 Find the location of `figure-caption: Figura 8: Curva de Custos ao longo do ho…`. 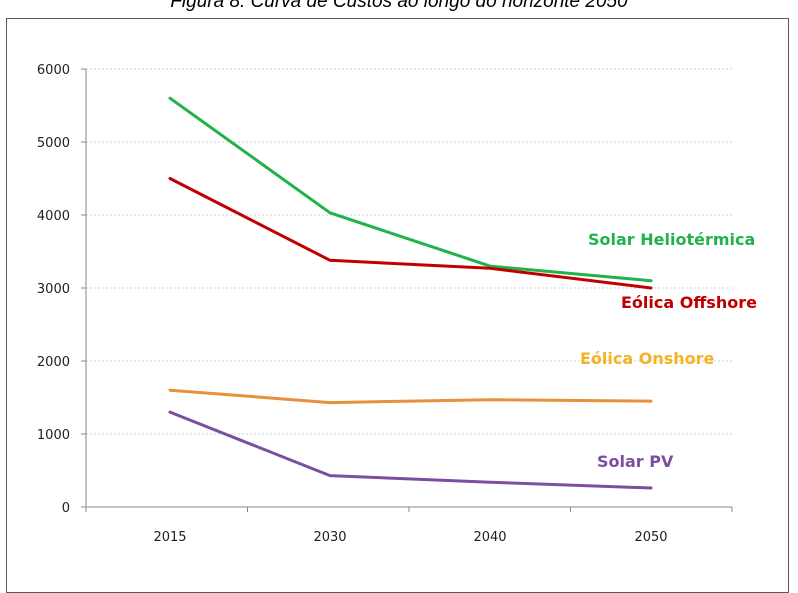

figure-caption: Figura 8: Curva de Custos ao longo do ho… is located at coordinates (399, 6).